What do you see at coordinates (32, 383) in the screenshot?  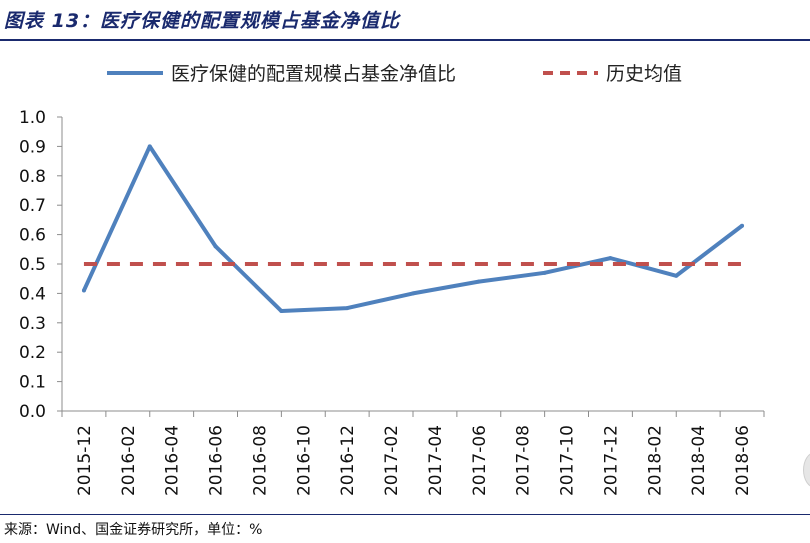 I see `y-tick-label: 0.1` at bounding box center [32, 383].